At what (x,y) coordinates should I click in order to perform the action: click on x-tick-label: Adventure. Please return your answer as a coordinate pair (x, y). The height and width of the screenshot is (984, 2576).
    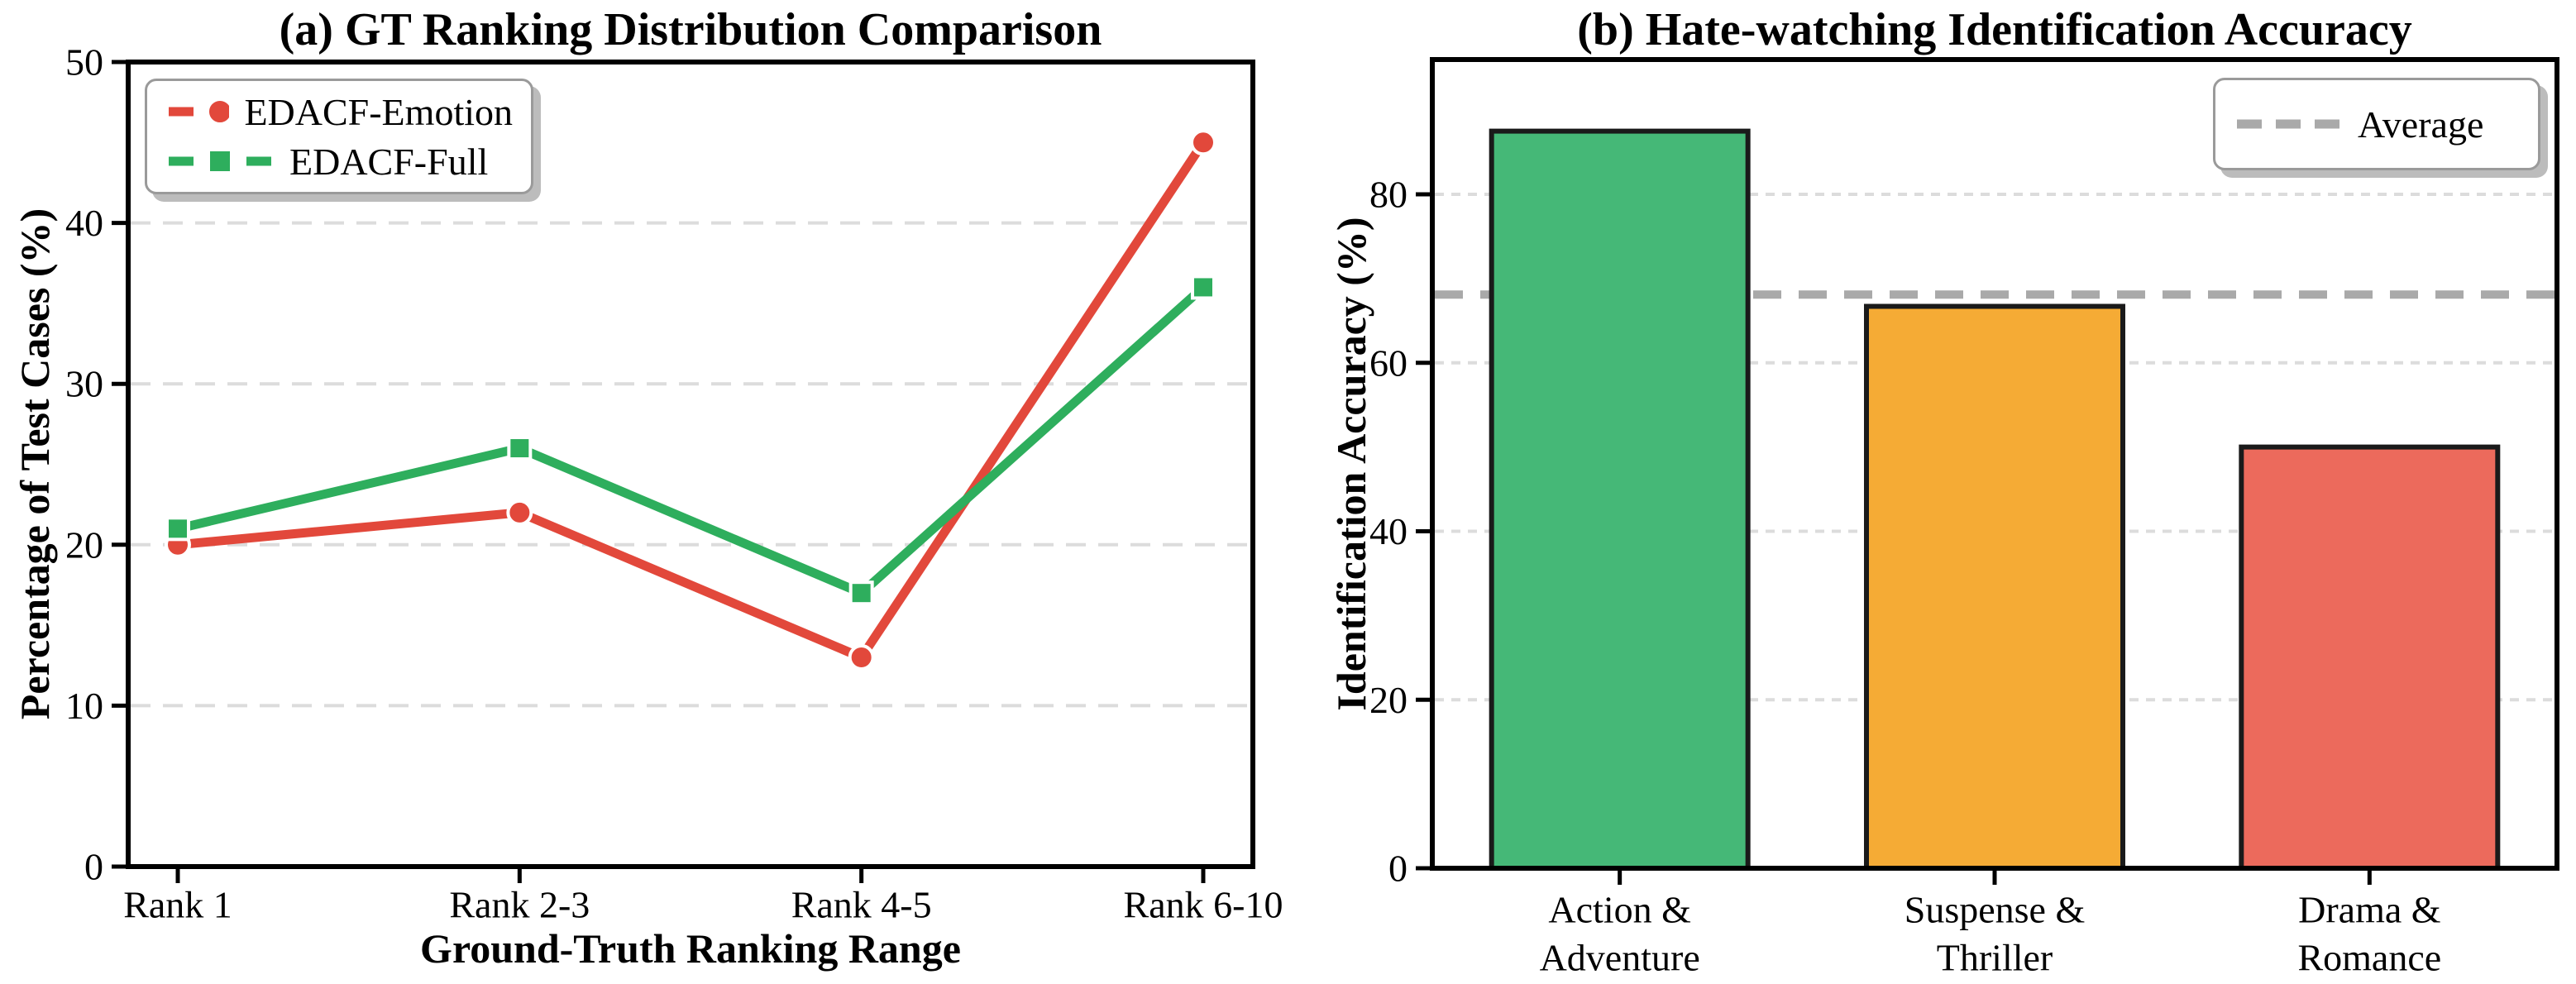
    Looking at the image, I should click on (1620, 958).